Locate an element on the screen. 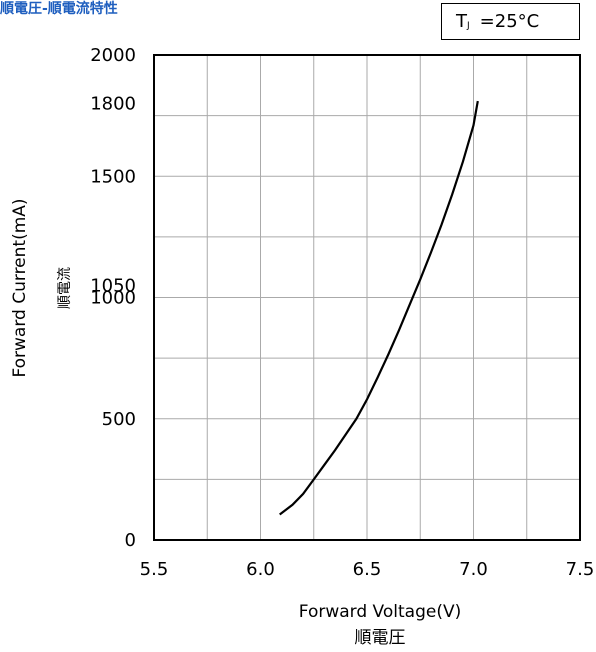 The height and width of the screenshot is (652, 596). x-tick-label: 7.0 is located at coordinates (473, 569).